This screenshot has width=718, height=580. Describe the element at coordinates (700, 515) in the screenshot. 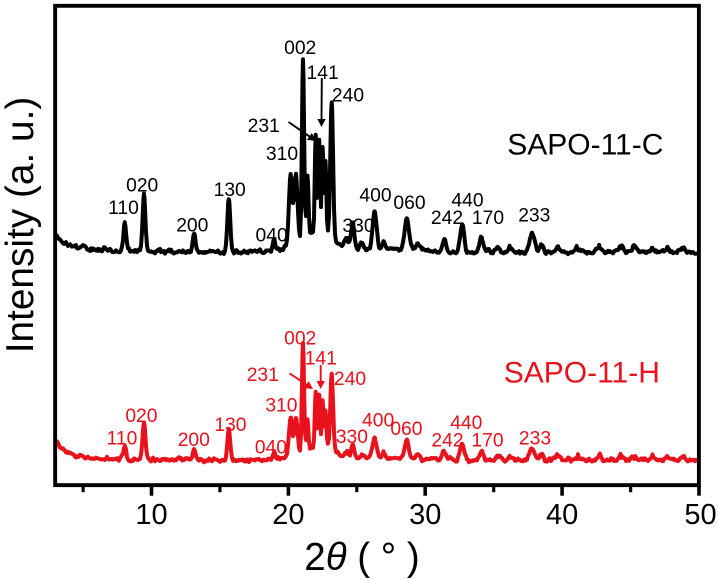

I see `svg-text: 50` at that location.